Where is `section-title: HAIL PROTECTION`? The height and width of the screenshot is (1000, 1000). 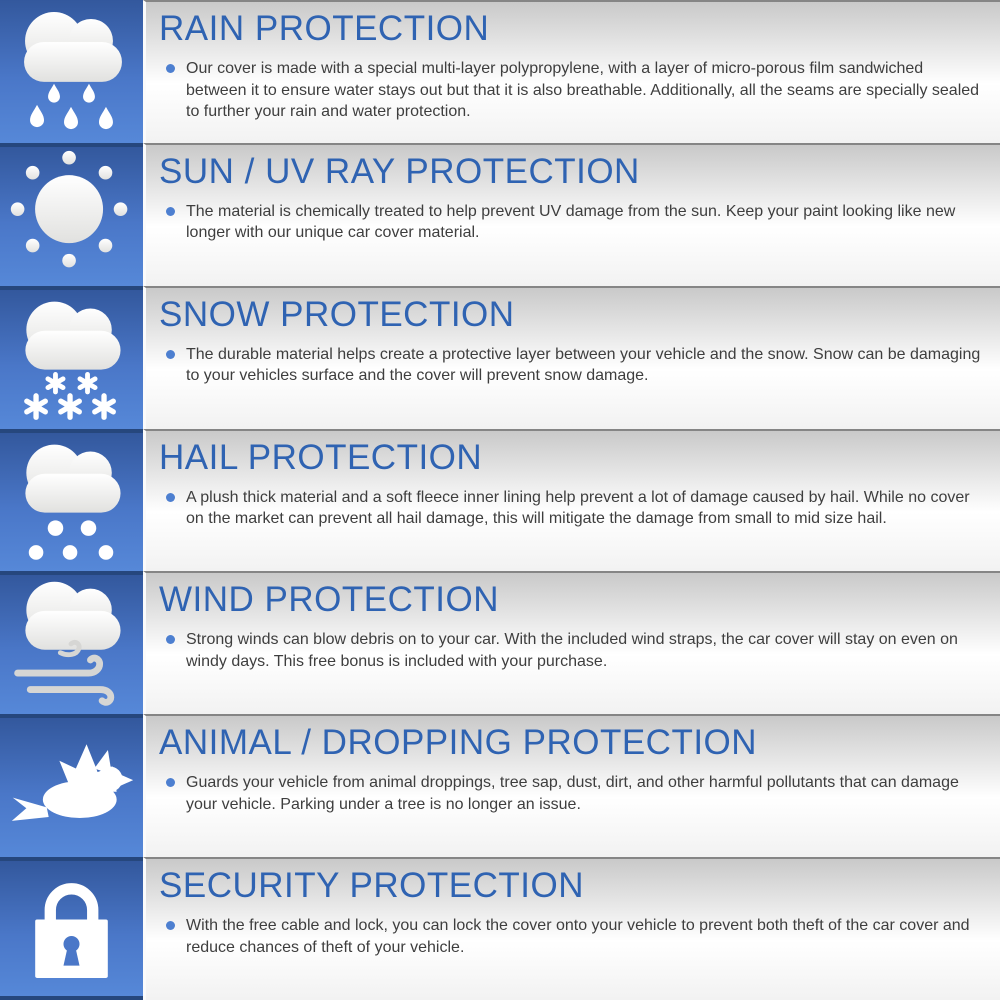 section-title: HAIL PROTECTION is located at coordinates (321, 457).